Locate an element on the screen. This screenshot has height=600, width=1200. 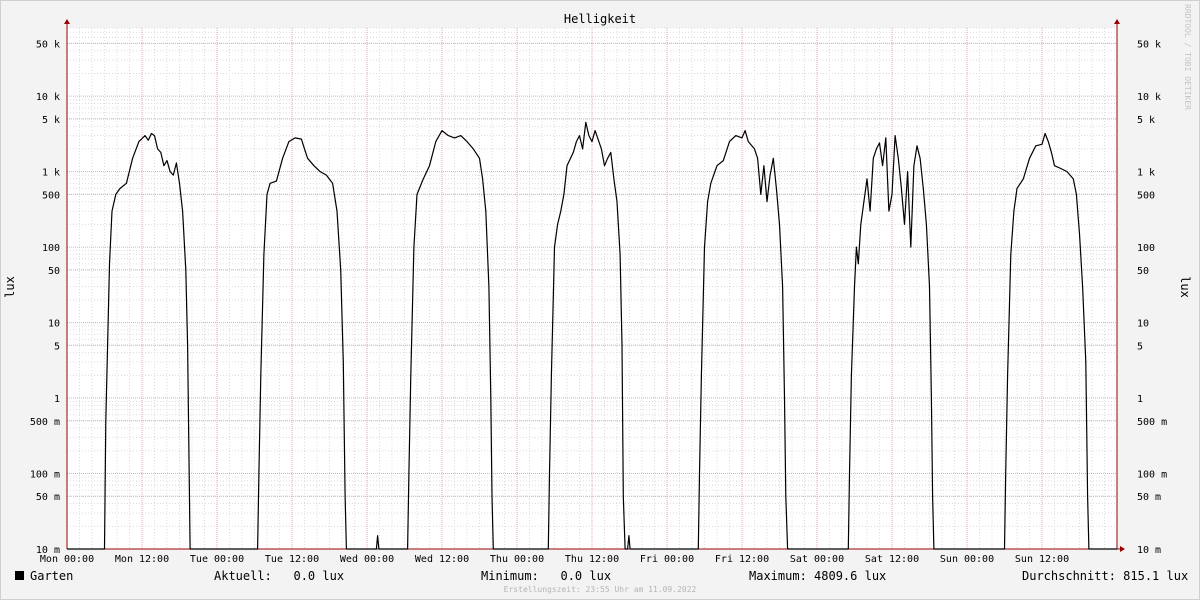
y-tick-label-right: 5 is located at coordinates (1140, 346).